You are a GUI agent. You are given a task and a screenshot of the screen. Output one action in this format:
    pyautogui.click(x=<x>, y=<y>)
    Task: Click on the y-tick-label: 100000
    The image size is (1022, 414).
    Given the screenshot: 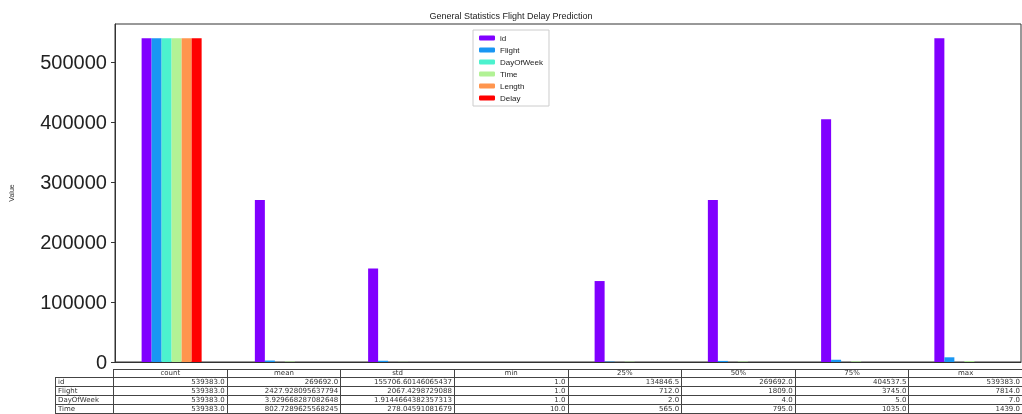 What is the action you would take?
    pyautogui.click(x=73, y=301)
    